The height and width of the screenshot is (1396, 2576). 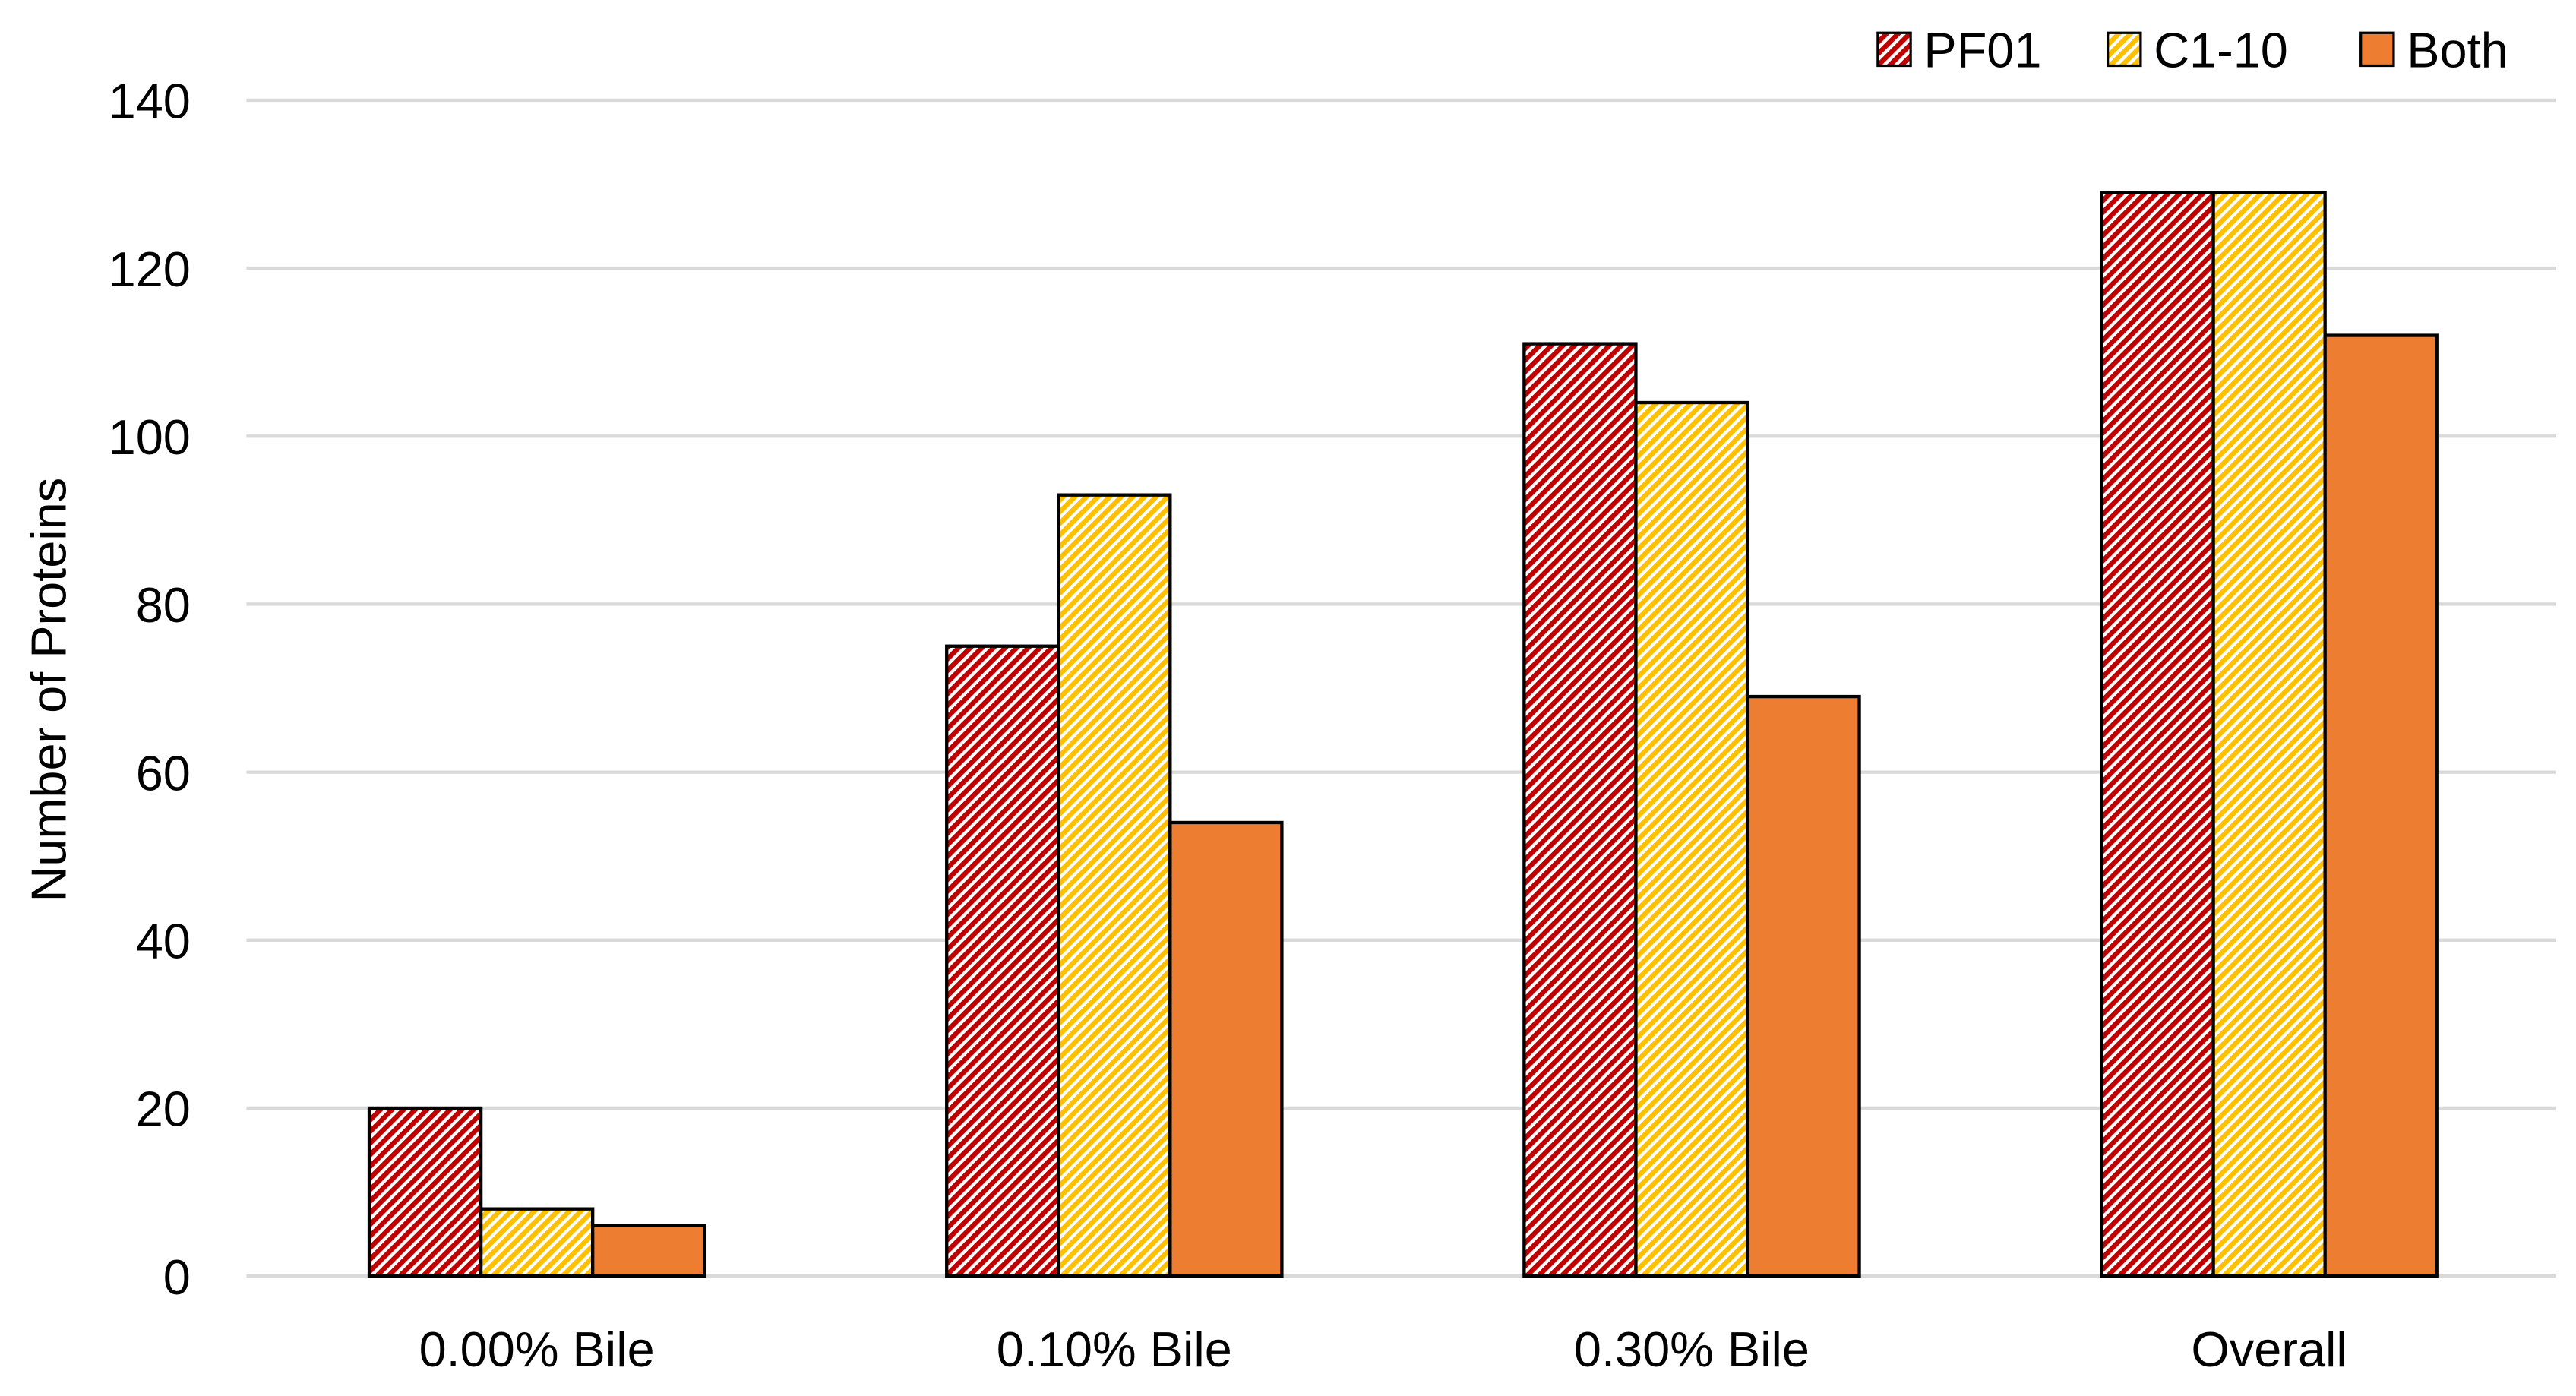 What do you see at coordinates (2457, 50) in the screenshot?
I see `legend-label: Both` at bounding box center [2457, 50].